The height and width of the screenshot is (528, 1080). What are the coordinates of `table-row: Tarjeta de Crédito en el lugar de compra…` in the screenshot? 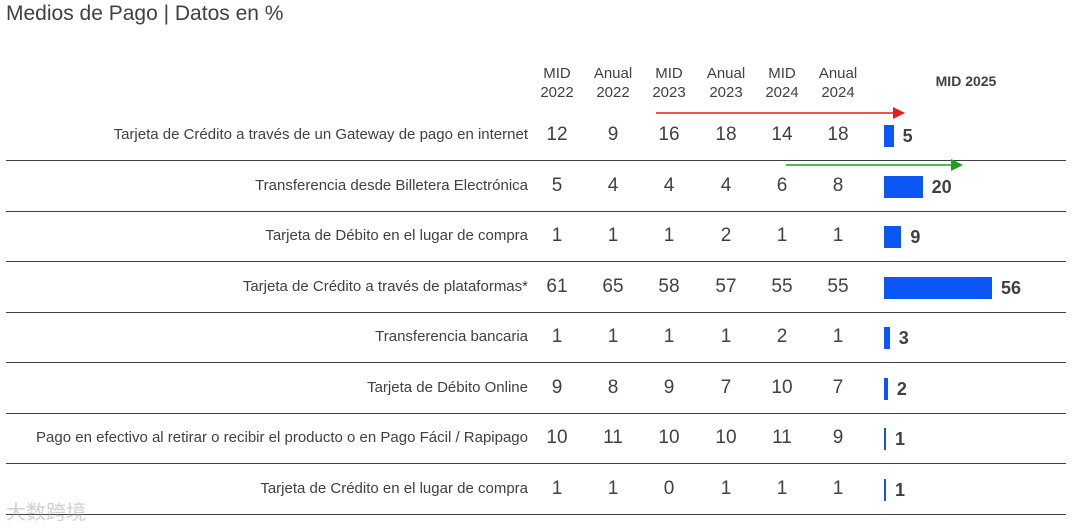 It's located at (536, 489).